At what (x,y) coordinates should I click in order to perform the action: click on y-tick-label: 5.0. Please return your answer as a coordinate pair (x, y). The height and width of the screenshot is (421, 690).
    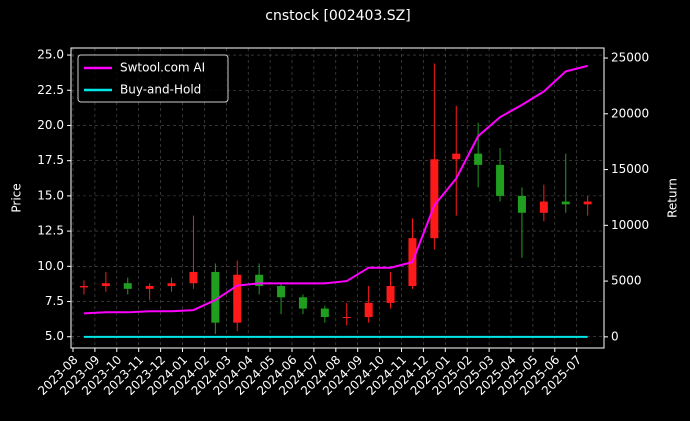
    Looking at the image, I should click on (54, 336).